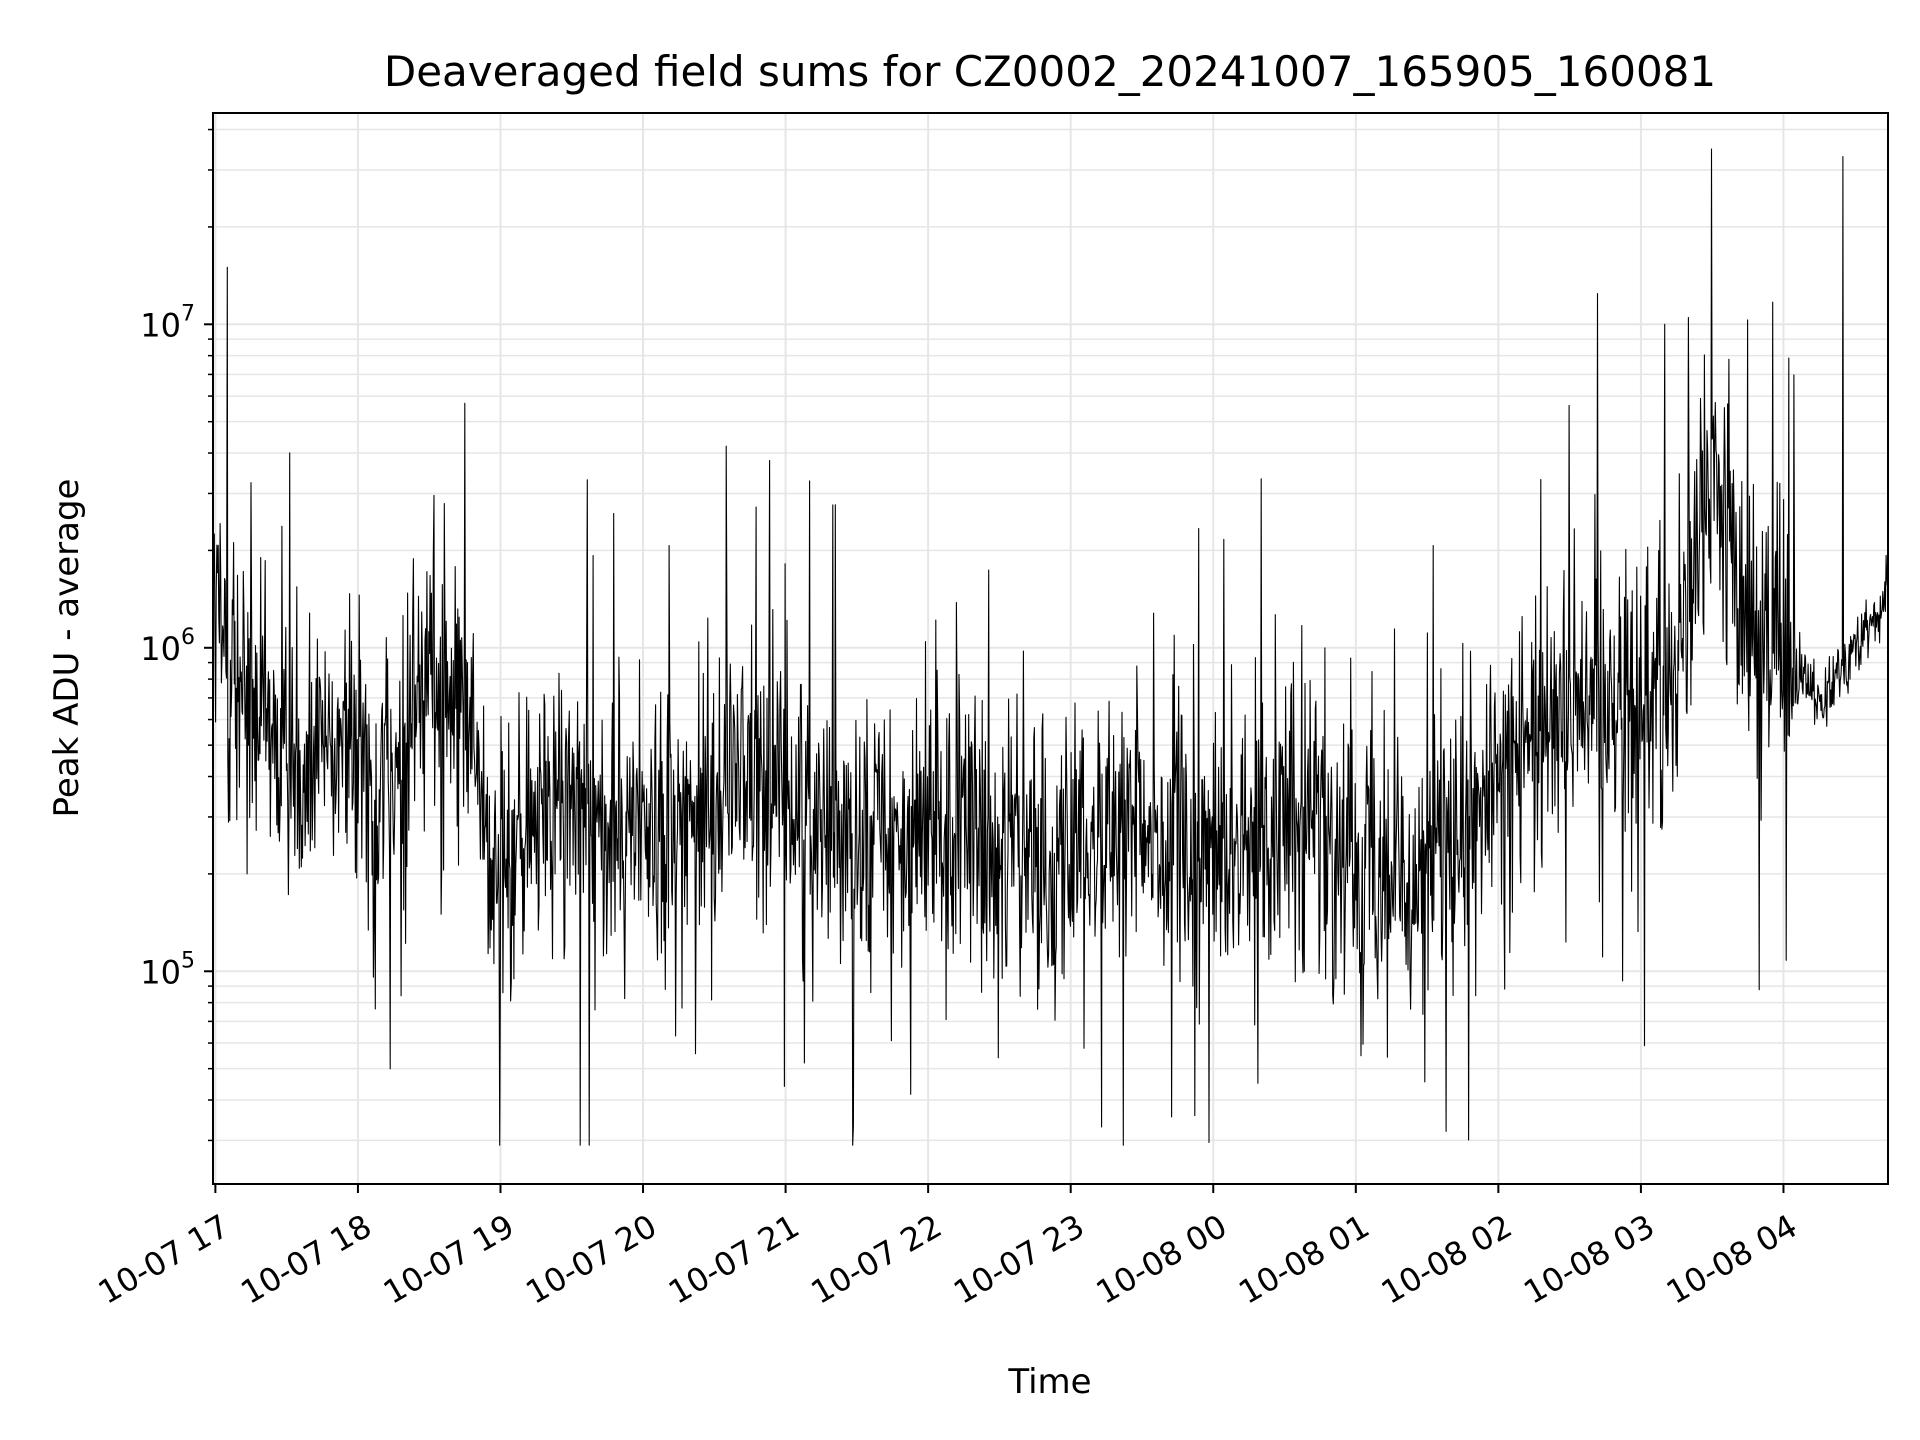  I want to click on x-axis-title: Time, so click(1049, 1382).